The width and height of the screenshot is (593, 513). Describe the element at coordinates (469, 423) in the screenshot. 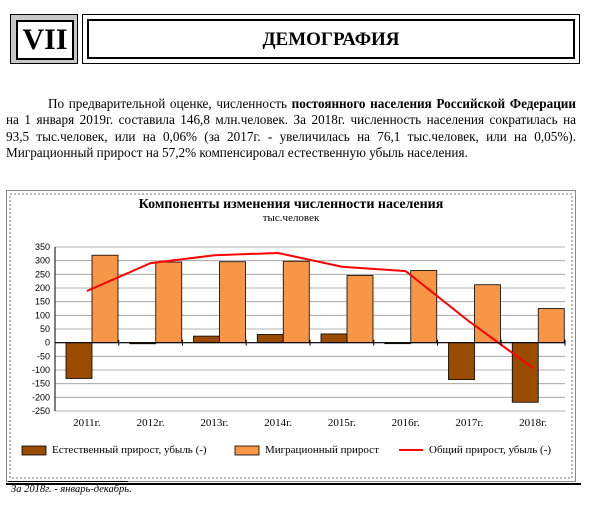

I see `x-tick-label: 2017г.` at that location.